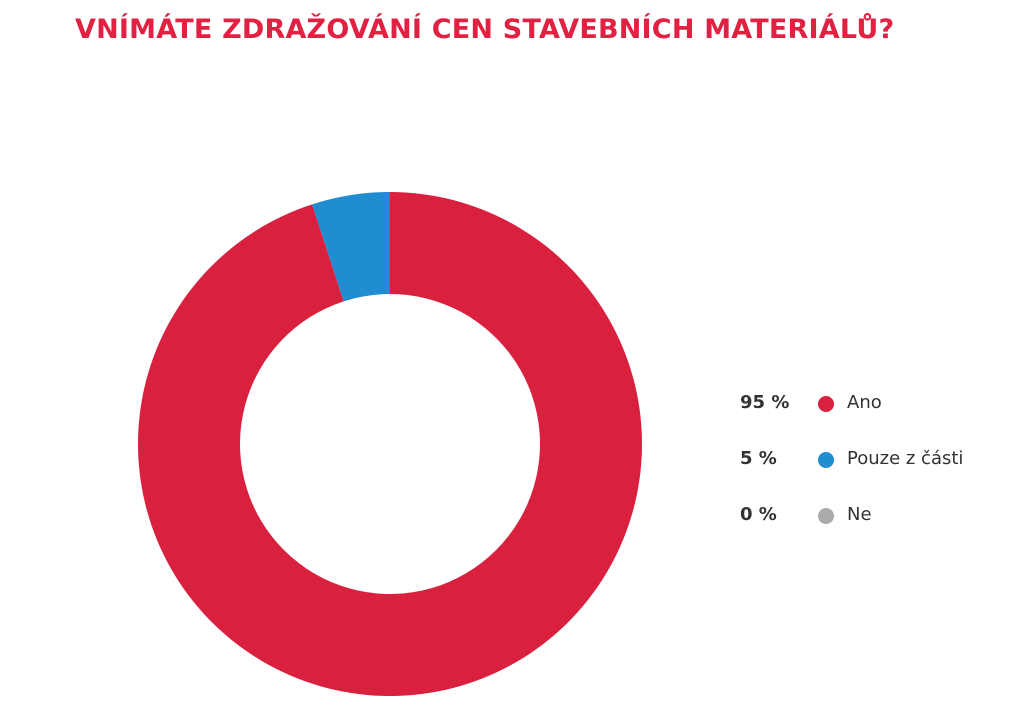 This screenshot has height=726, width=1024. What do you see at coordinates (758, 514) in the screenshot?
I see `legend-value-ne: 0 %` at bounding box center [758, 514].